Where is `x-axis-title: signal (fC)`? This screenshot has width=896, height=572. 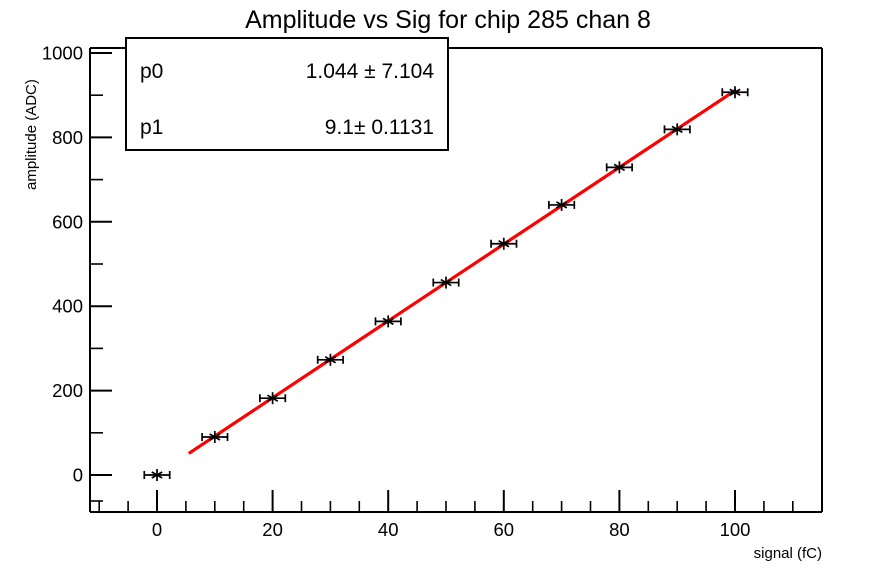
x-axis-title: signal (fC) is located at coordinates (788, 553).